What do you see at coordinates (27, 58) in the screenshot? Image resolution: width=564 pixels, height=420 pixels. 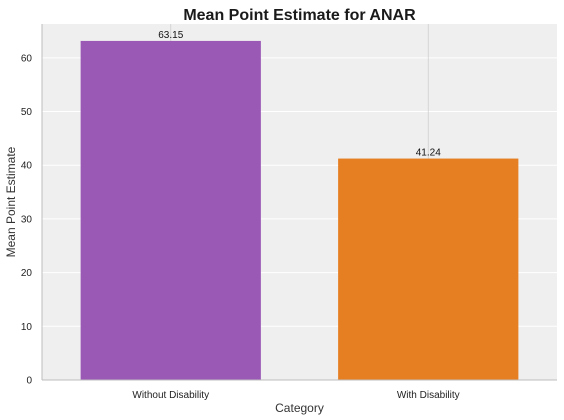 I see `y-tick-label-6: 60` at bounding box center [27, 58].